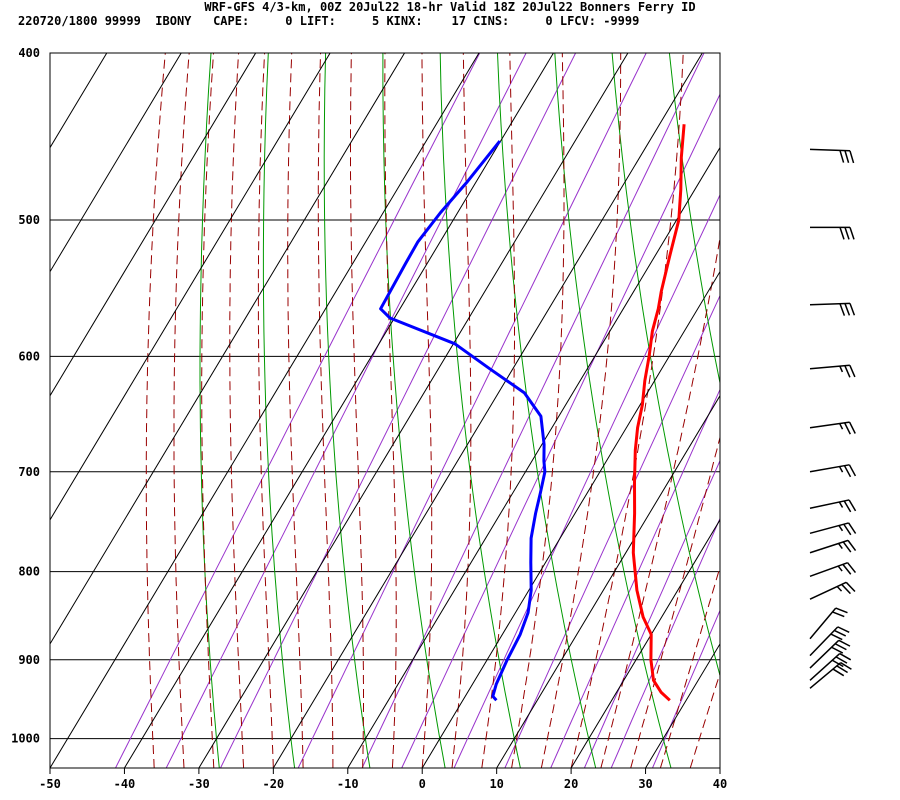 The image size is (900, 800). What do you see at coordinates (422, 784) in the screenshot?
I see `x-tick-label: 0` at bounding box center [422, 784].